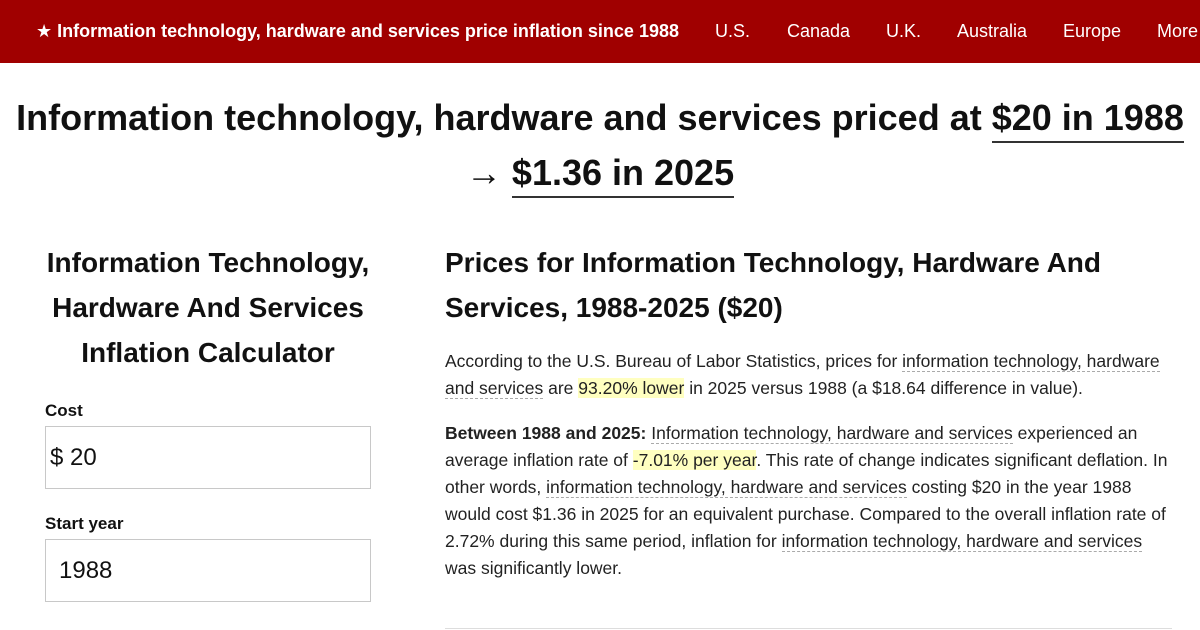 The image size is (1200, 630). What do you see at coordinates (819, 31) in the screenshot?
I see `nav-link-canada: Canada` at bounding box center [819, 31].